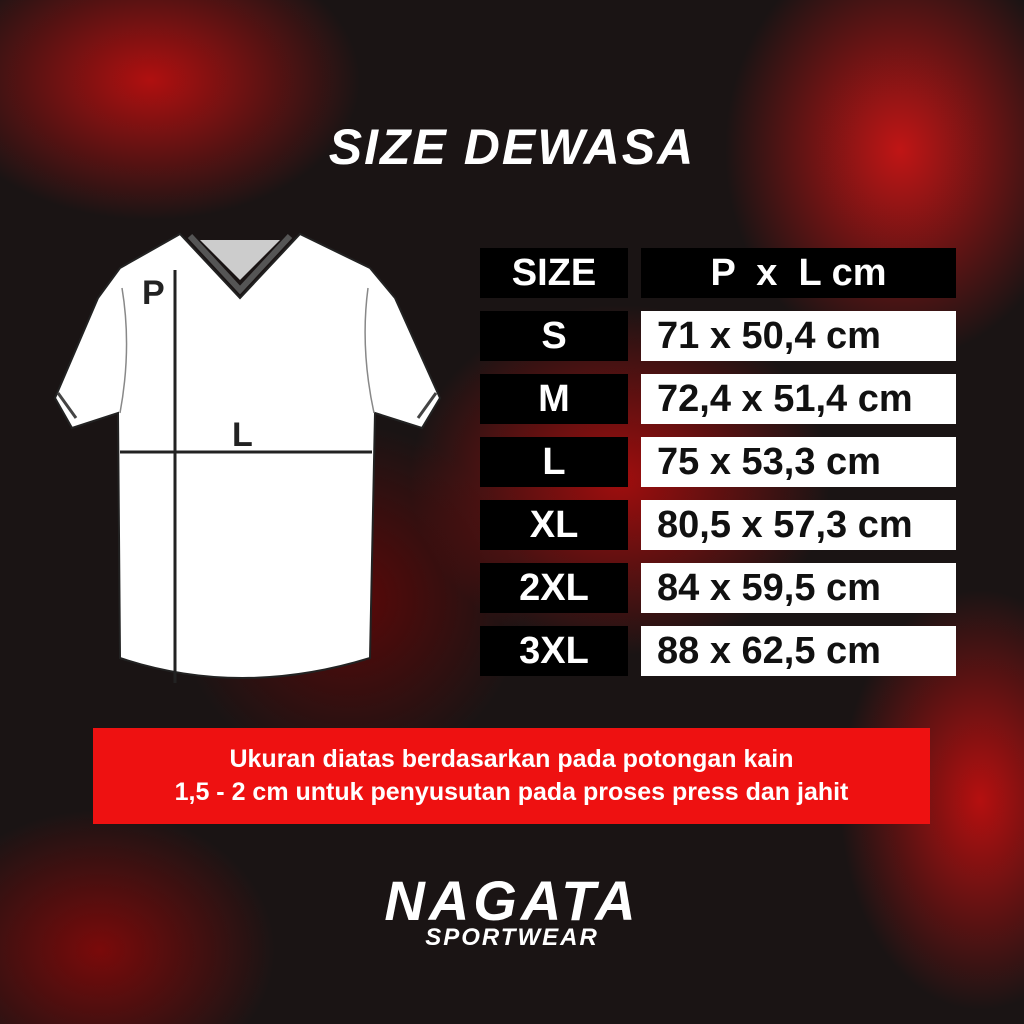  Describe the element at coordinates (153, 293) in the screenshot. I see `p-label: P` at that location.